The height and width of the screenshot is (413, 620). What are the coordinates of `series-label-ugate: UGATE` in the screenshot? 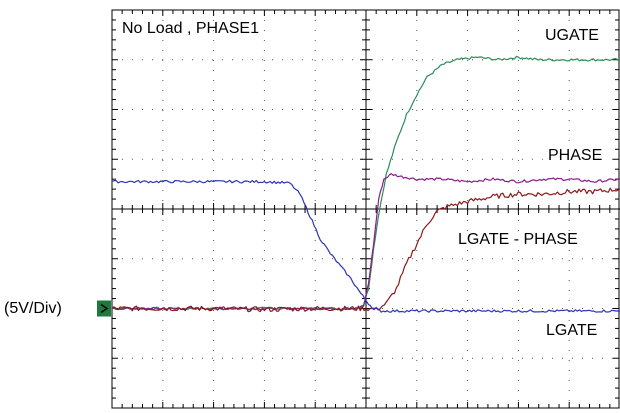 It's located at (572, 36).